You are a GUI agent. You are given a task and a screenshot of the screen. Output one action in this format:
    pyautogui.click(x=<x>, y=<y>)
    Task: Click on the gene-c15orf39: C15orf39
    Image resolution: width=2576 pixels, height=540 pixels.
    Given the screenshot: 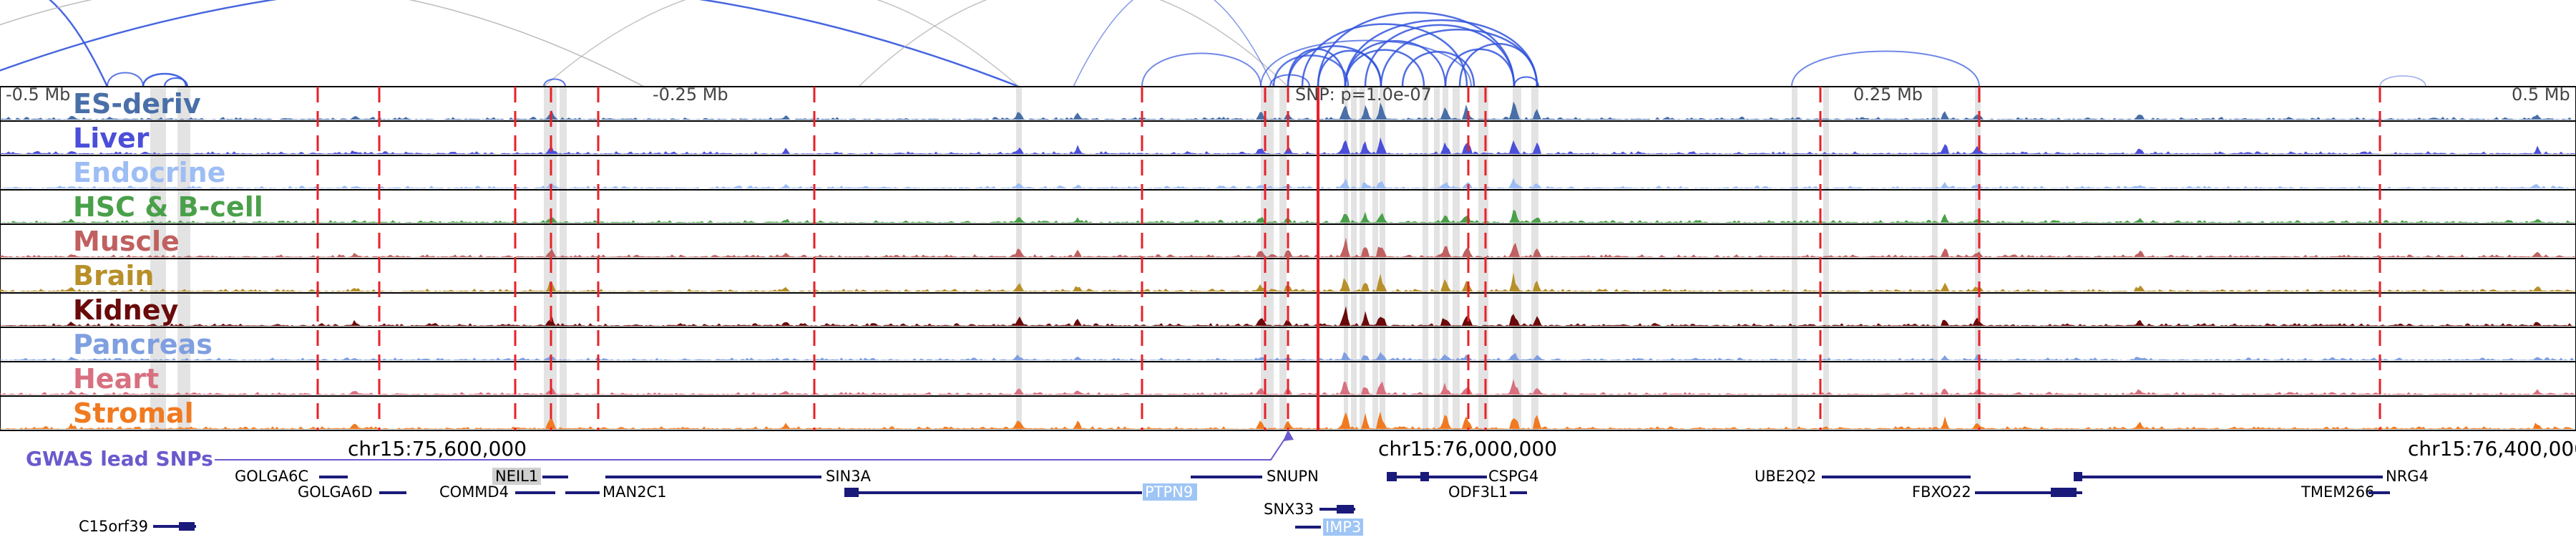 What is the action you would take?
    pyautogui.click(x=137, y=526)
    